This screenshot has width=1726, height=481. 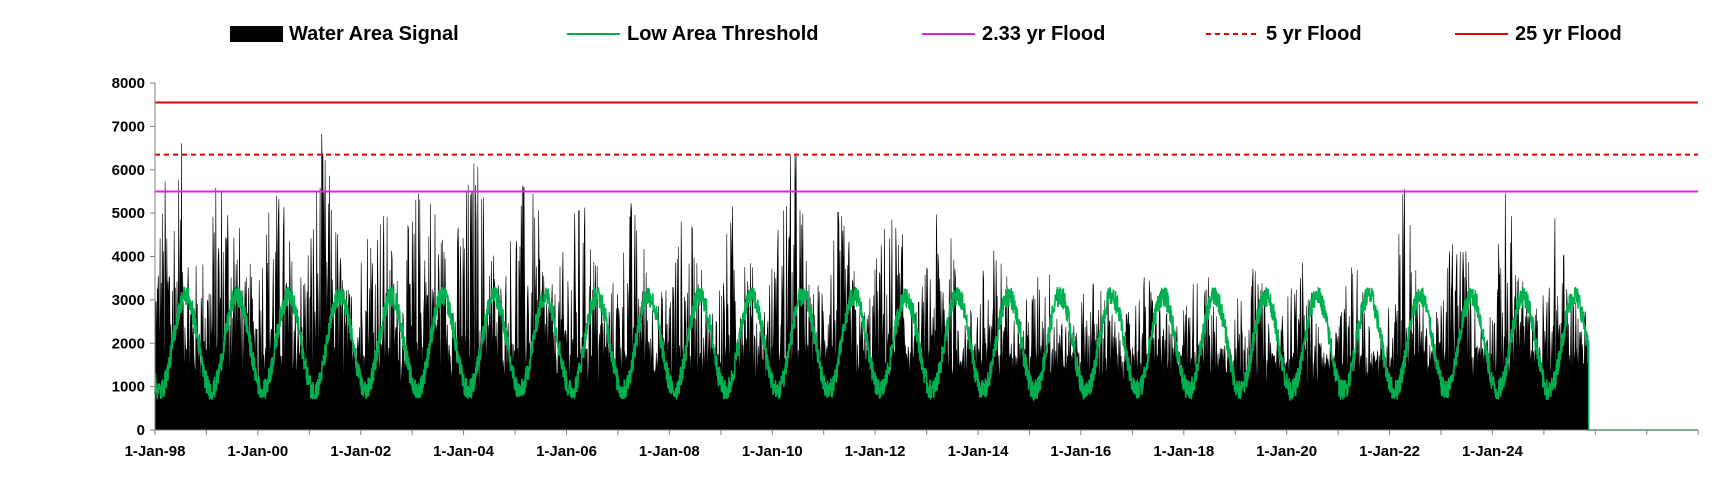 What do you see at coordinates (1183, 451) in the screenshot?
I see `x-tick-label: 1-Jan-18` at bounding box center [1183, 451].